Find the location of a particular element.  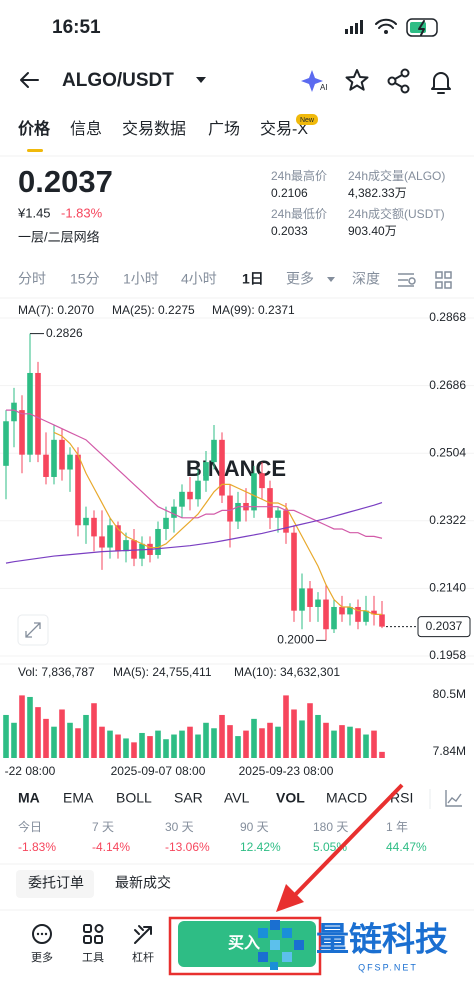

buy-button-label: 买入 is located at coordinates (244, 943).